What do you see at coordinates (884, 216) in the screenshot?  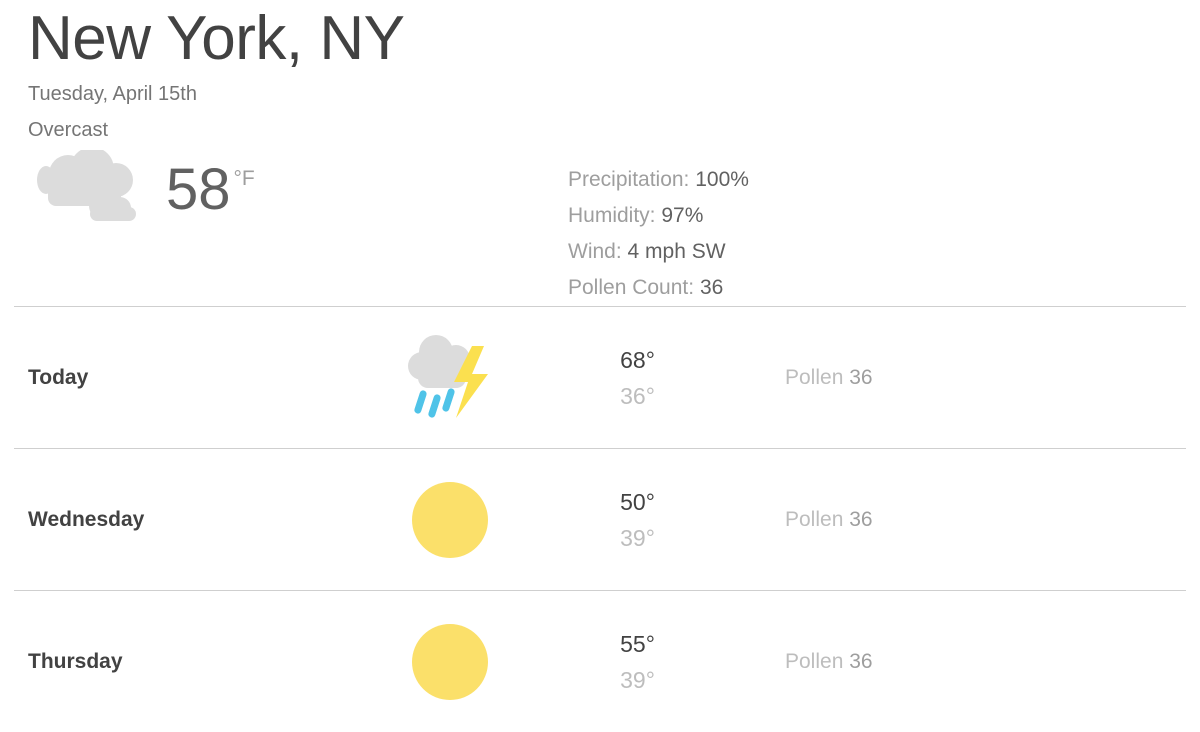 I see `detail-row-humidity: Humidity: 97%` at bounding box center [884, 216].